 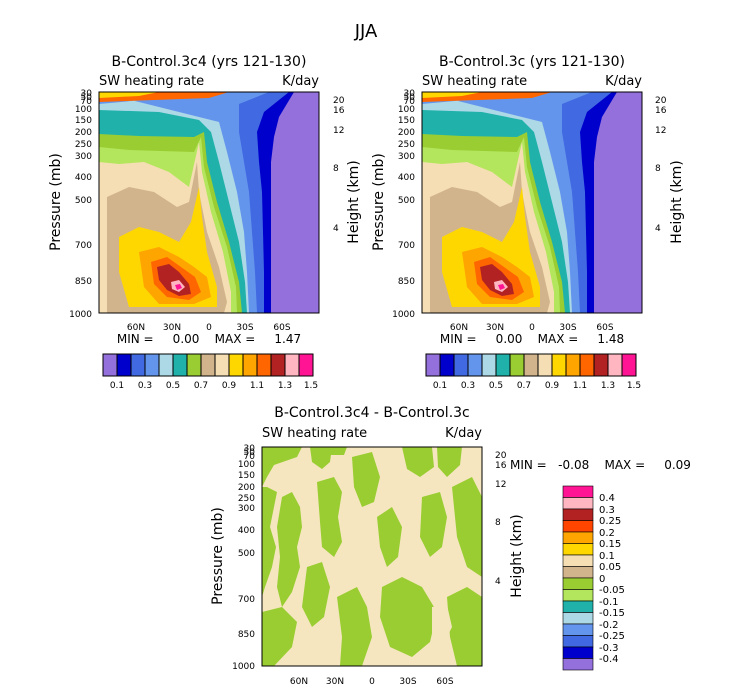 I want to click on x-tick-label: 60N, so click(x=459, y=328).